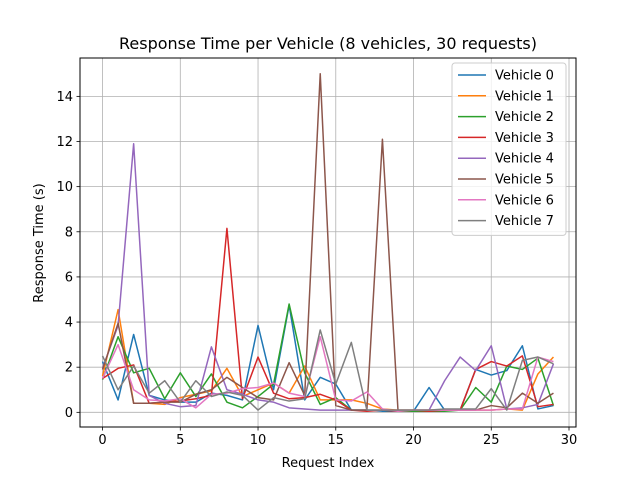 The width and height of the screenshot is (640, 480). What do you see at coordinates (102, 440) in the screenshot?
I see `x-tick-label: 0` at bounding box center [102, 440].